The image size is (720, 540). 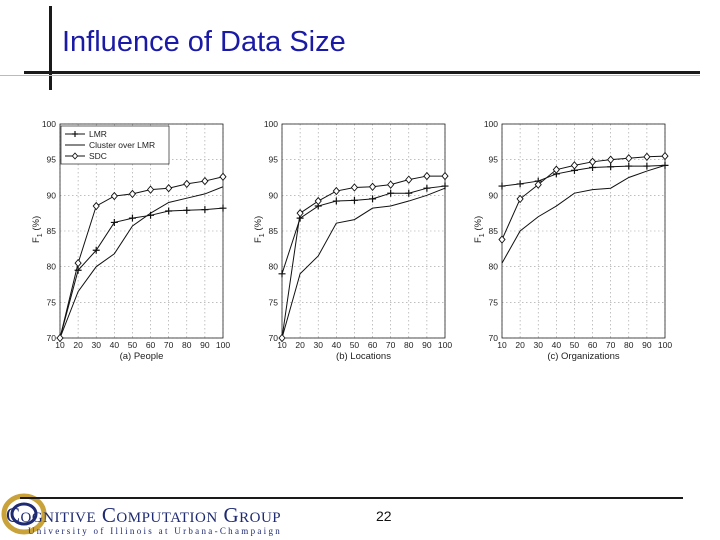 What do you see at coordinates (98, 134) in the screenshot?
I see `legend-label: LMR` at bounding box center [98, 134].